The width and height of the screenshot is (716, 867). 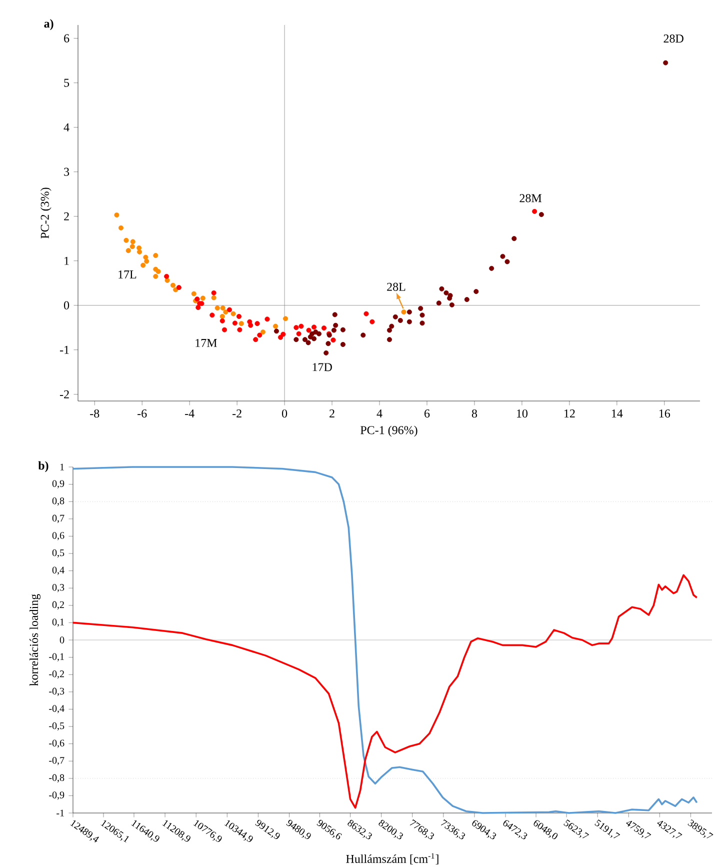 I want to click on y-tick-label: 0,2, so click(x=58, y=605).